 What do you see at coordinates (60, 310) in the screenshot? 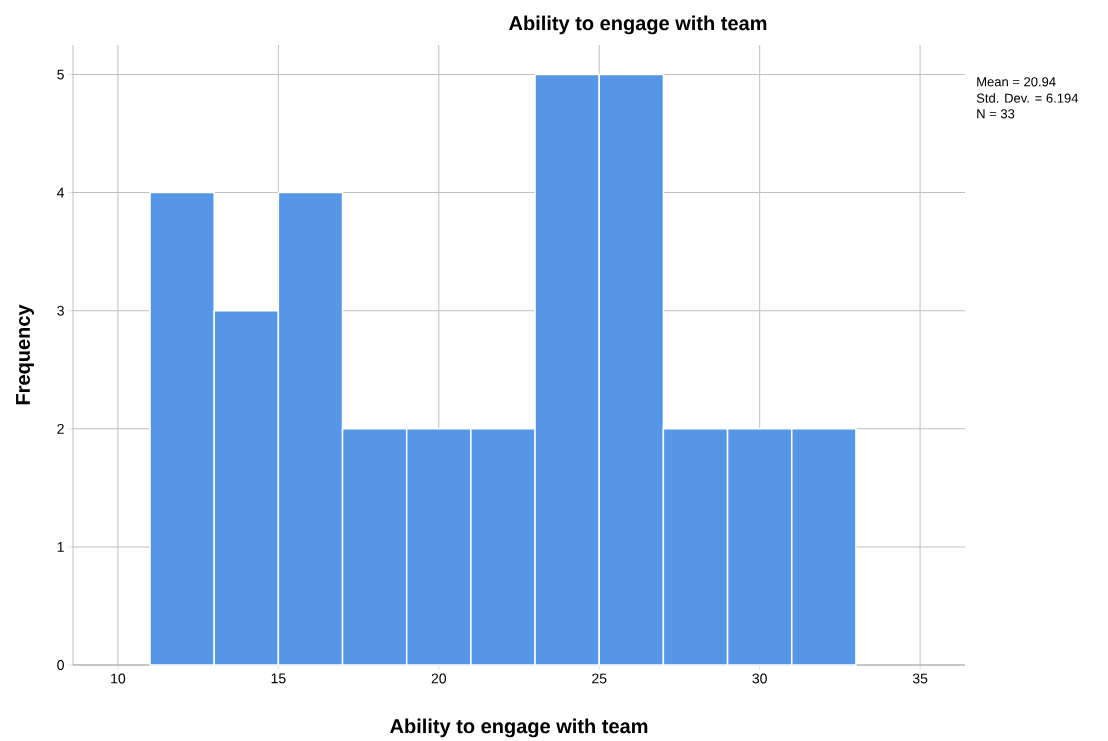
I see `y-tick-label: 3` at bounding box center [60, 310].